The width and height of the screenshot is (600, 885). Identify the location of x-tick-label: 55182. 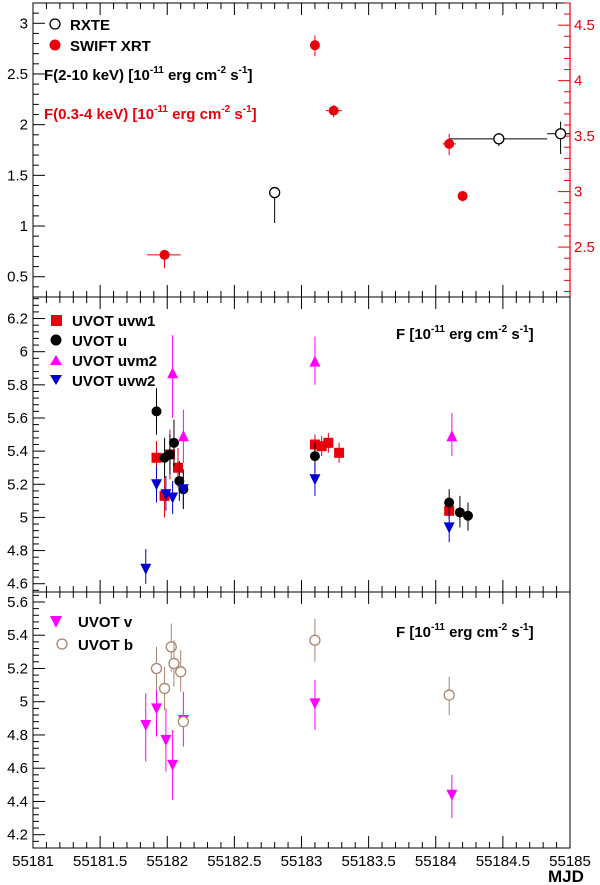
(167, 861).